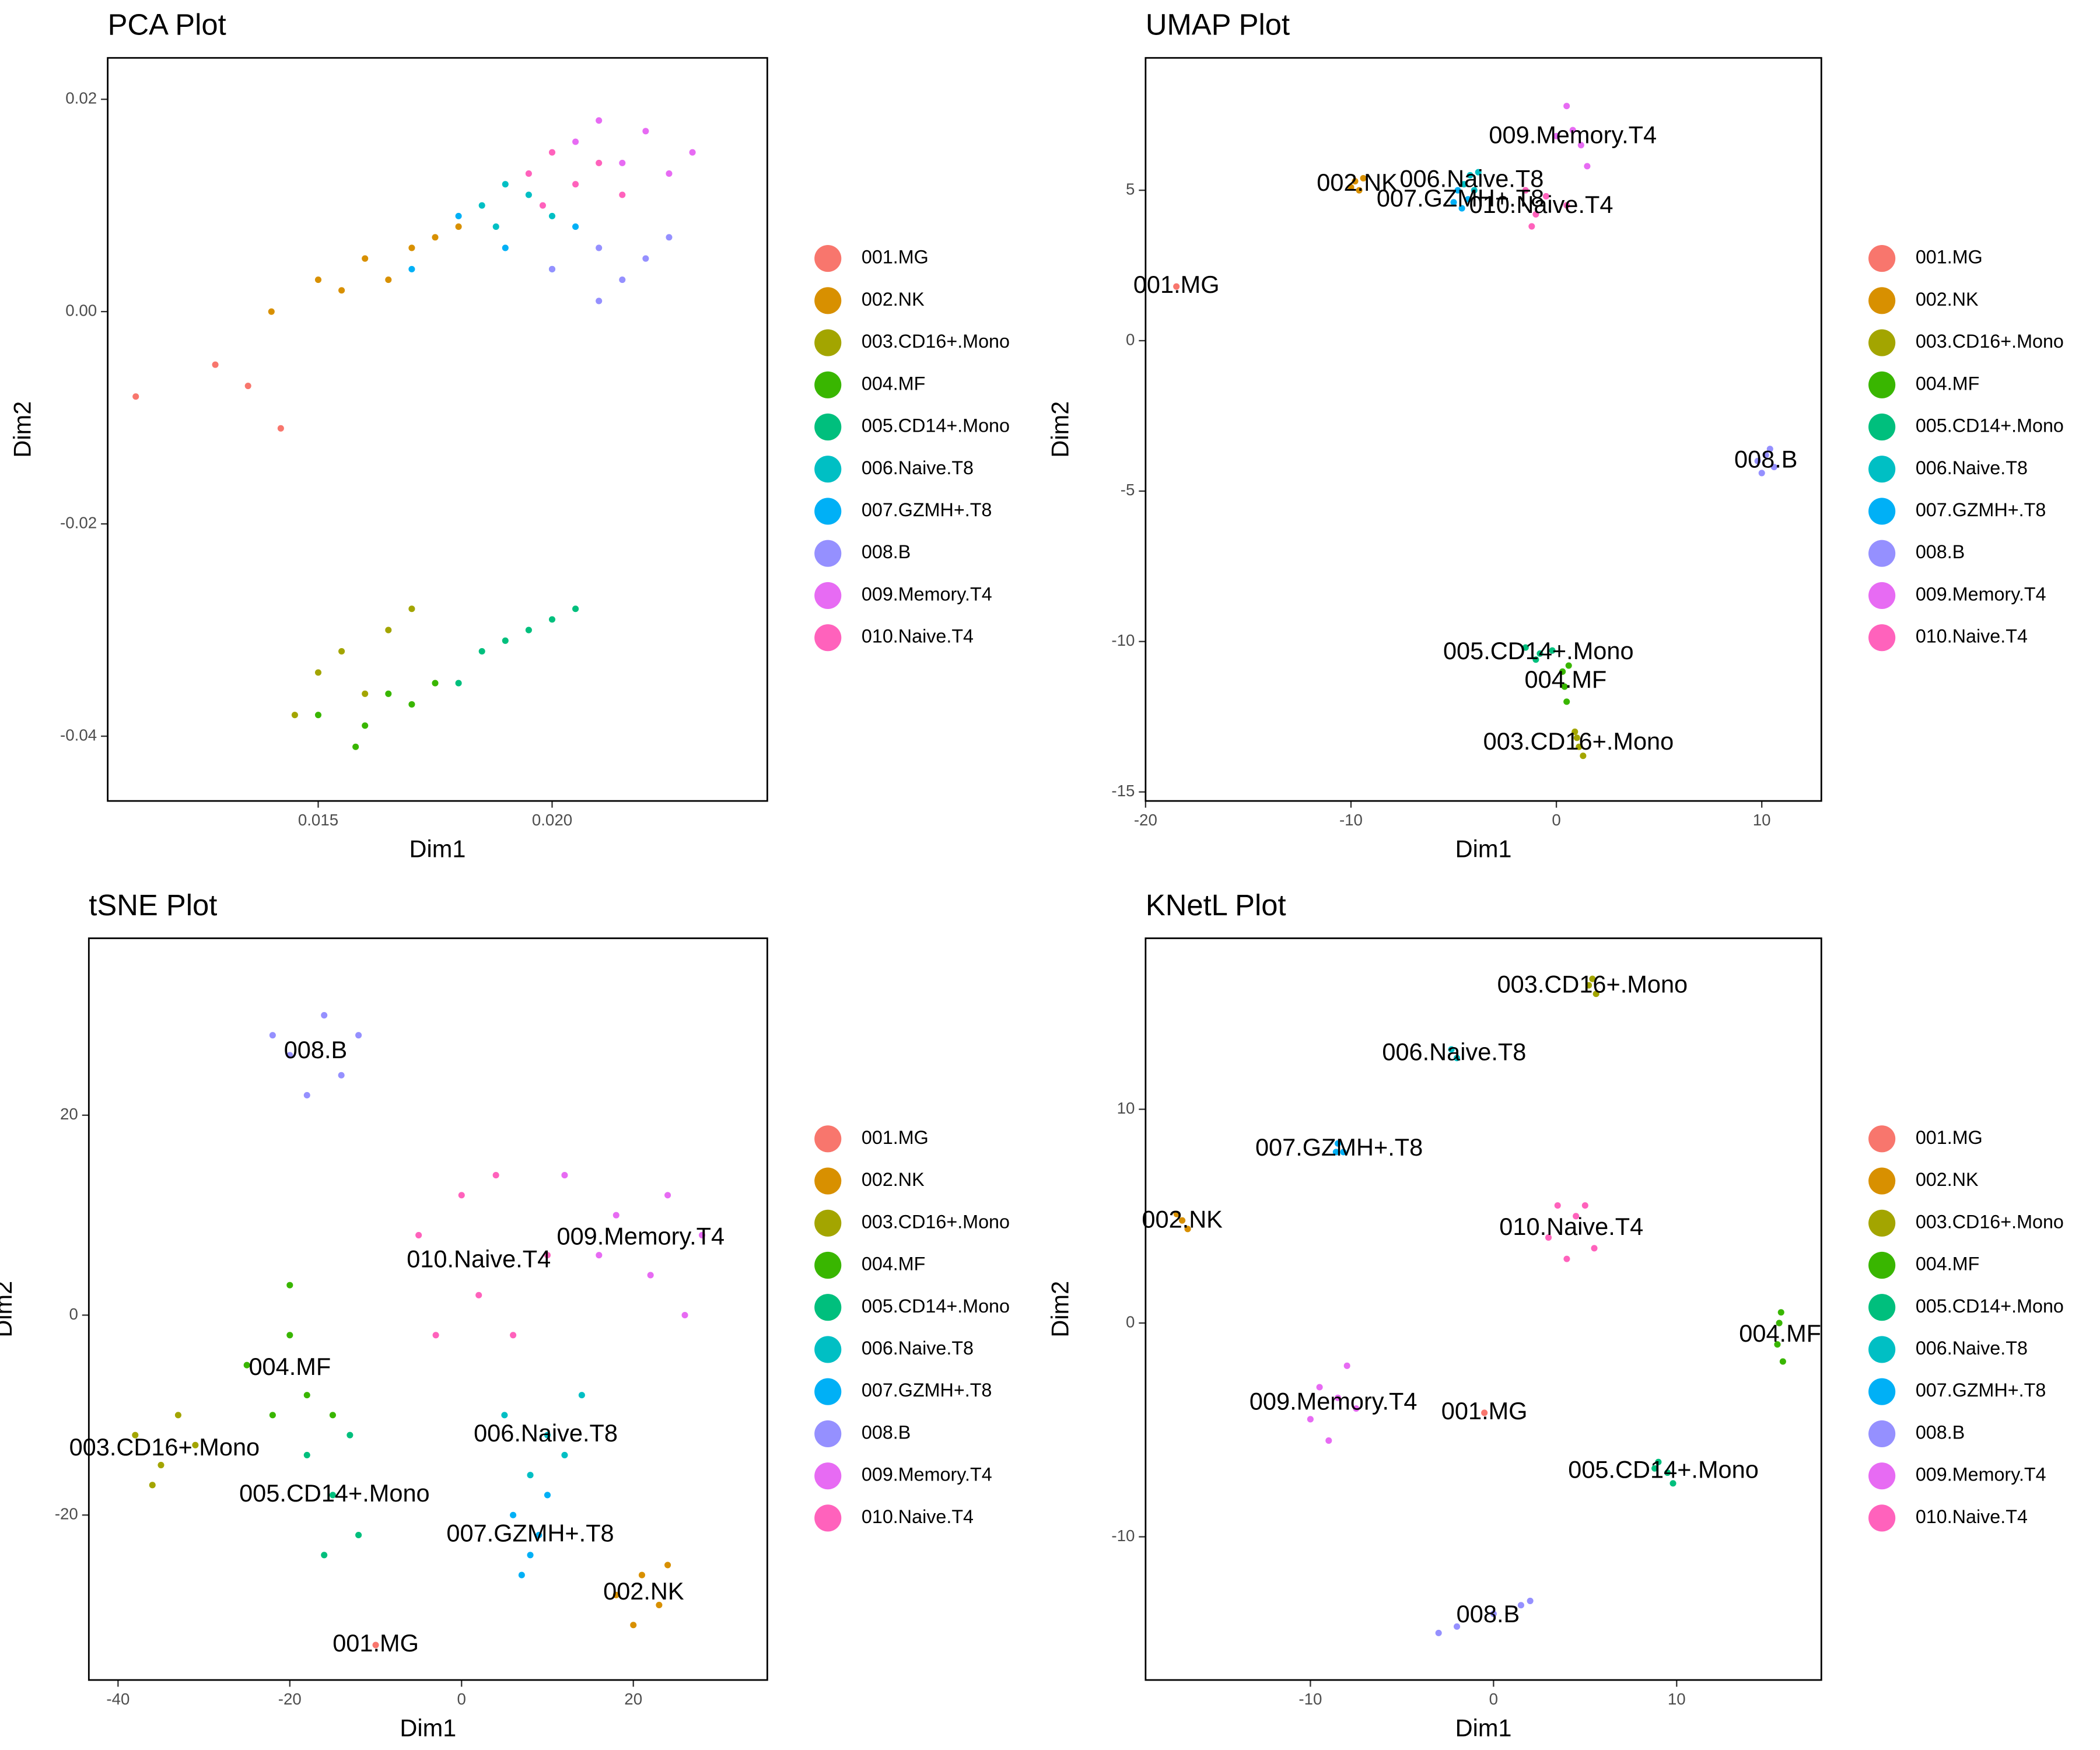 Image resolution: width=2100 pixels, height=1750 pixels. I want to click on x-tick-label: -10, so click(1351, 820).